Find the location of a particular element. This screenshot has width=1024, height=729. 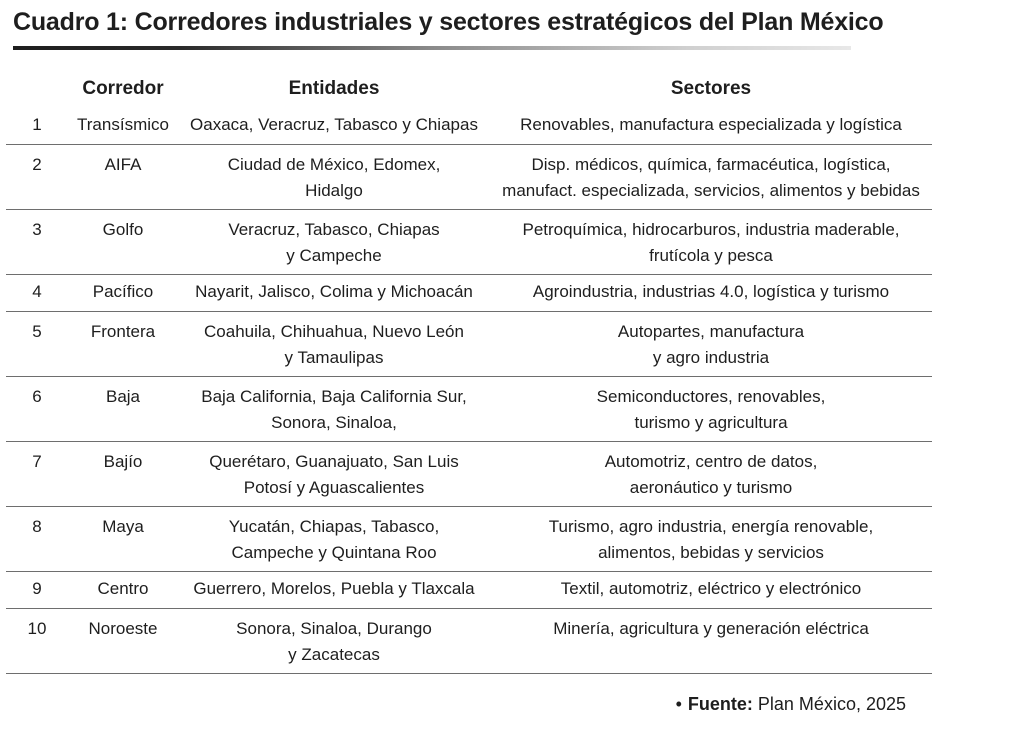

source-note: • Fuente: Plan México, 2025 is located at coordinates (791, 704).